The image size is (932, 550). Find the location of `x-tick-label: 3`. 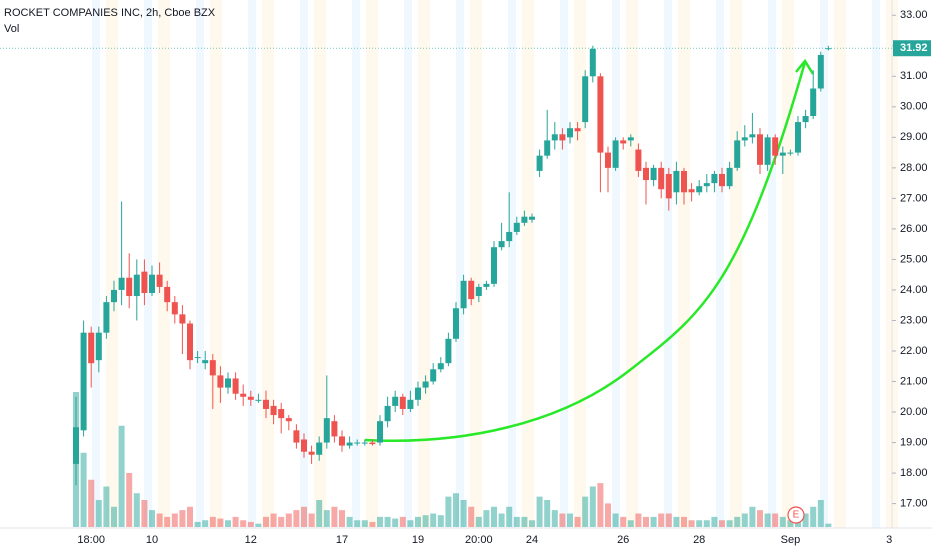

x-tick-label: 3 is located at coordinates (889, 540).